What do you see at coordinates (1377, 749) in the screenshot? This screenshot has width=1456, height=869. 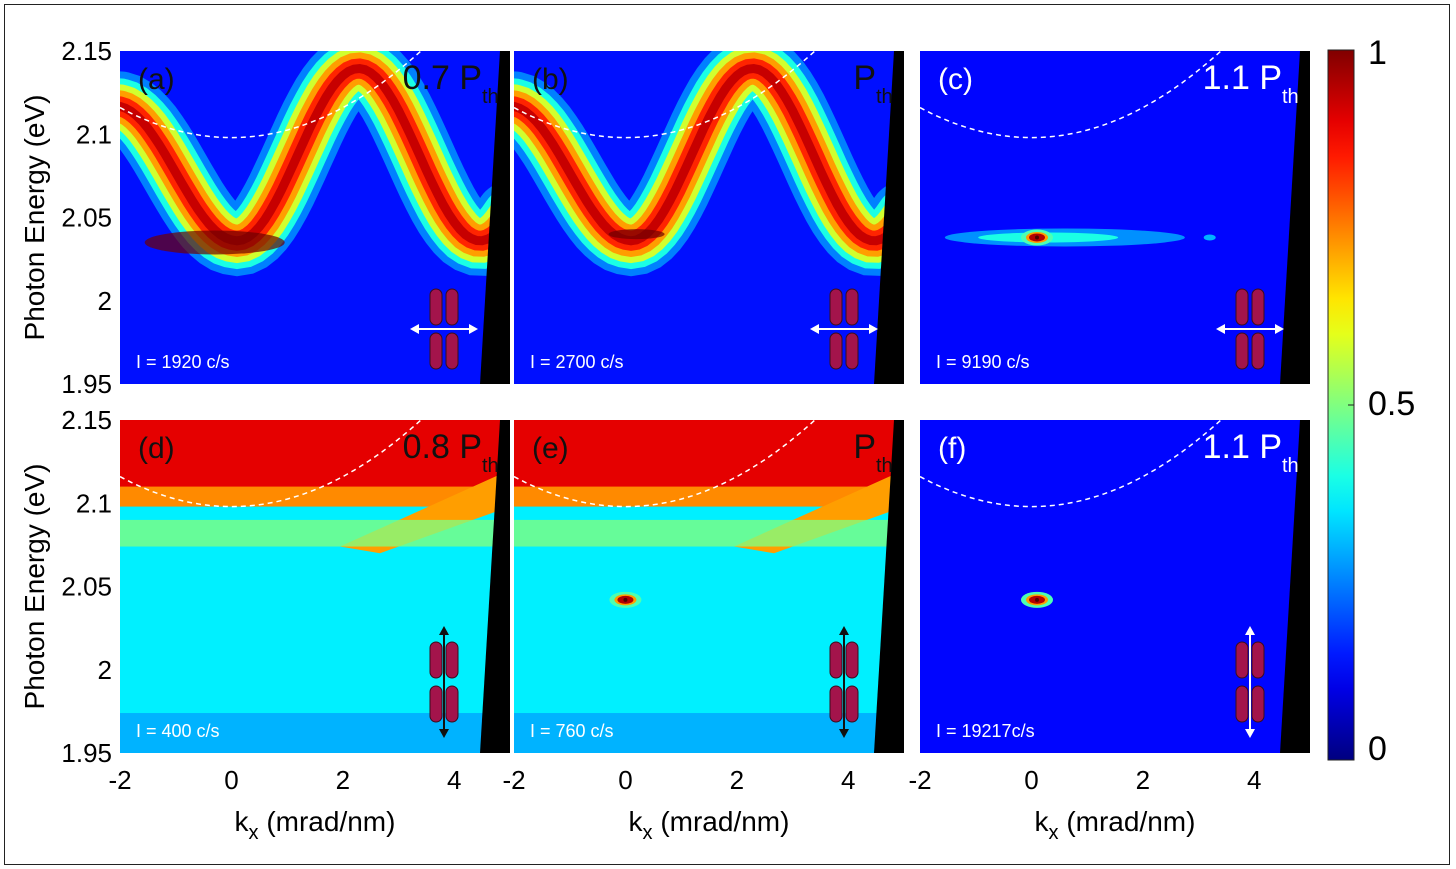 I see `colorbar-tick-label: 0` at bounding box center [1377, 749].